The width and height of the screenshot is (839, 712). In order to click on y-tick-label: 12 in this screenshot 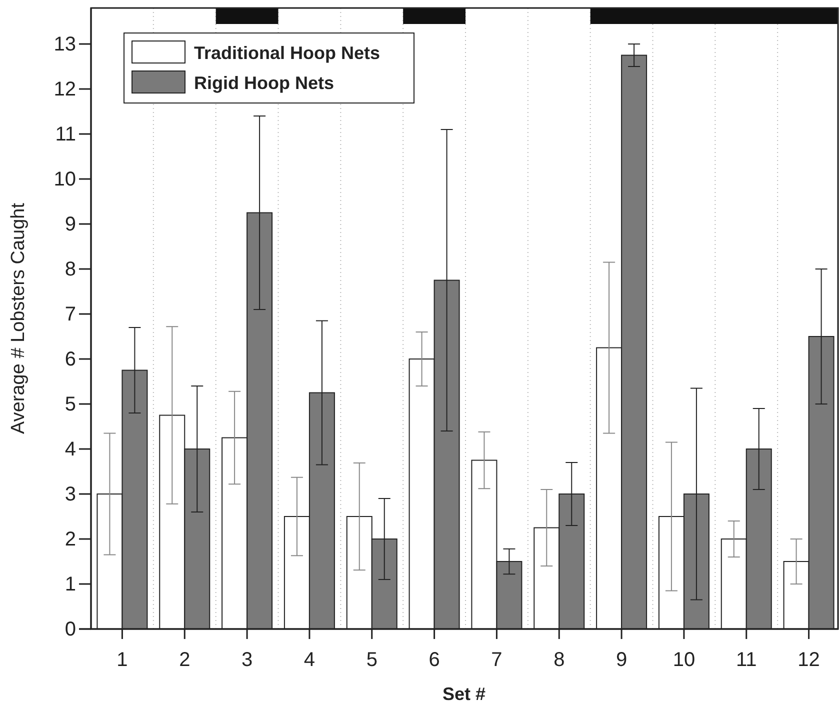, I will do `click(65, 89)`.